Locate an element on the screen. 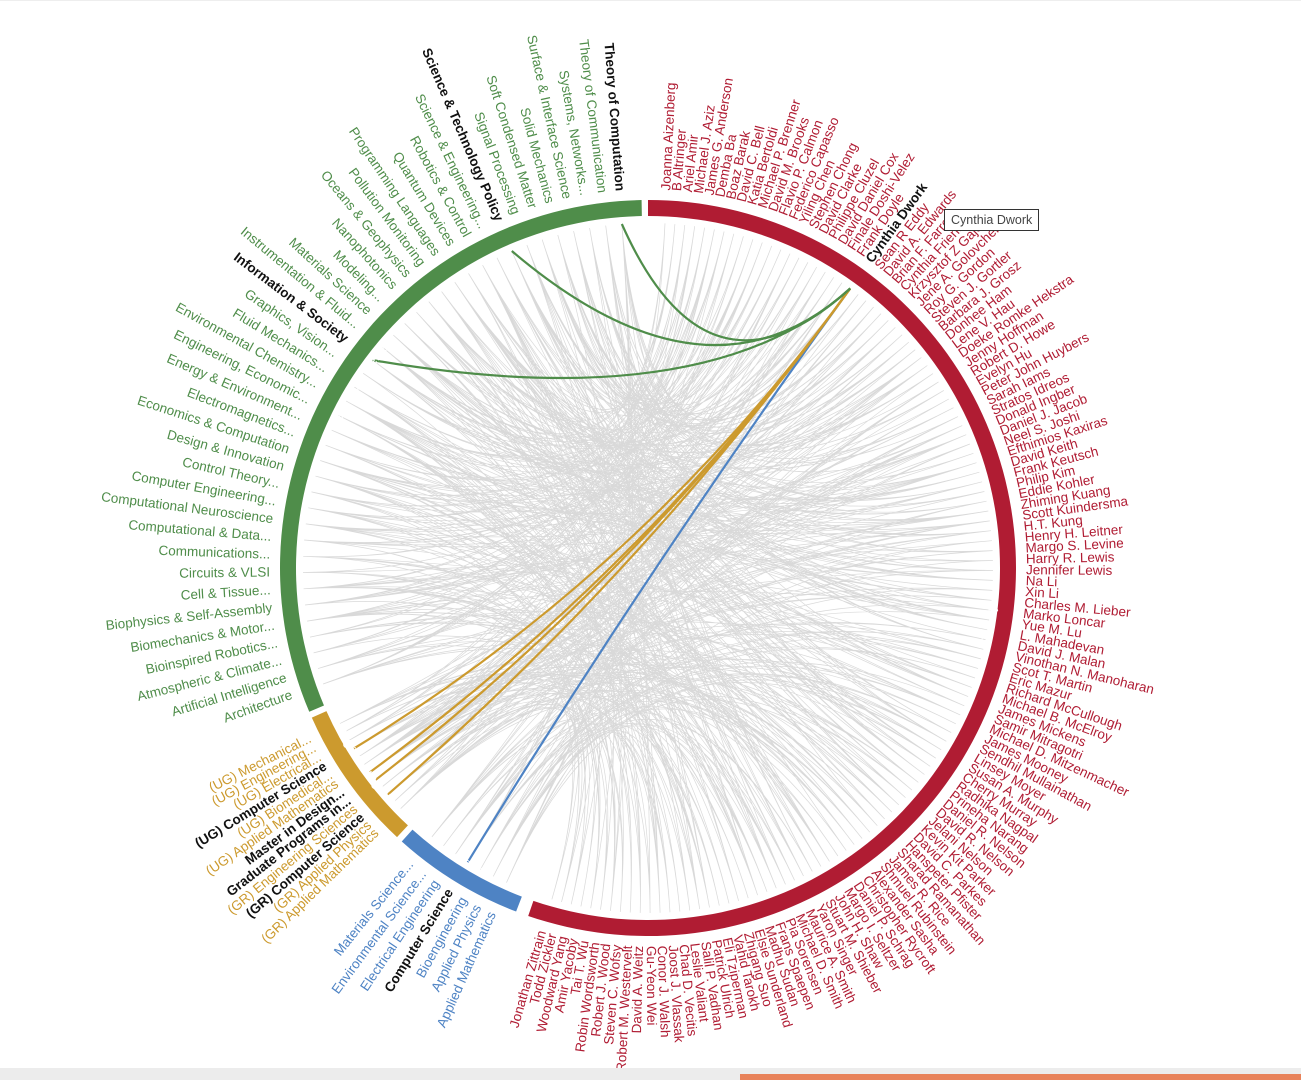  label-gu-yeon-wei: Gu-Yeon Wei is located at coordinates (651, 986).